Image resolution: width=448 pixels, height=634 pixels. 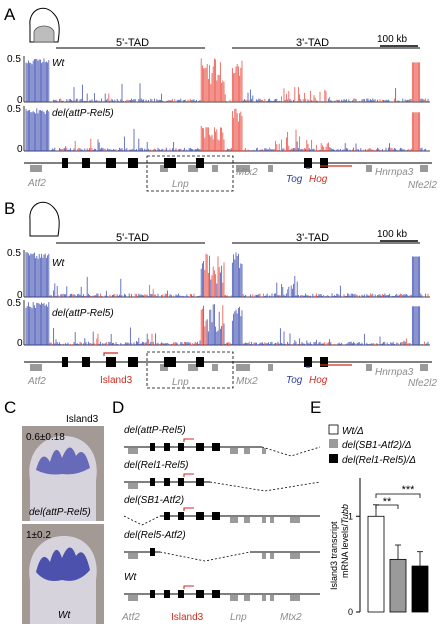 What do you see at coordinates (315, 407) in the screenshot?
I see `panel-e-letter: E` at bounding box center [315, 407].